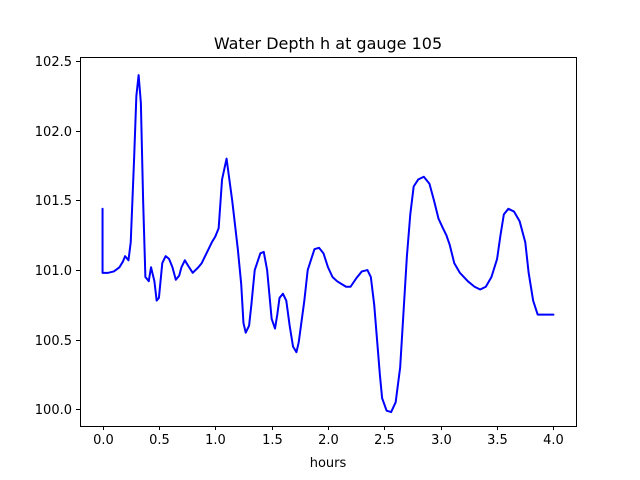 The height and width of the screenshot is (480, 640). Describe the element at coordinates (53, 341) in the screenshot. I see `y-tick-label: 100.5` at that location.